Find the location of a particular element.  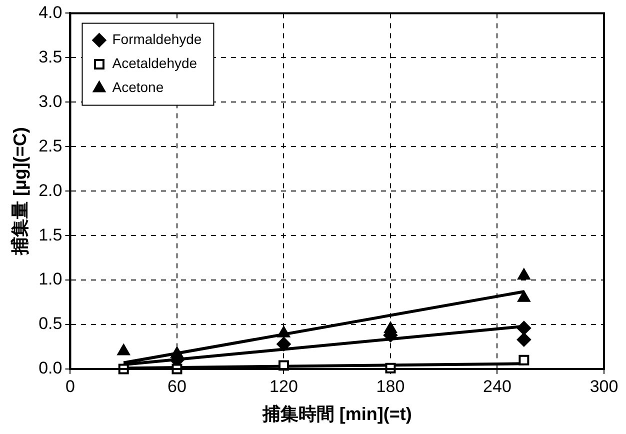

y-tick-label: 3.5 is located at coordinates (50, 56).